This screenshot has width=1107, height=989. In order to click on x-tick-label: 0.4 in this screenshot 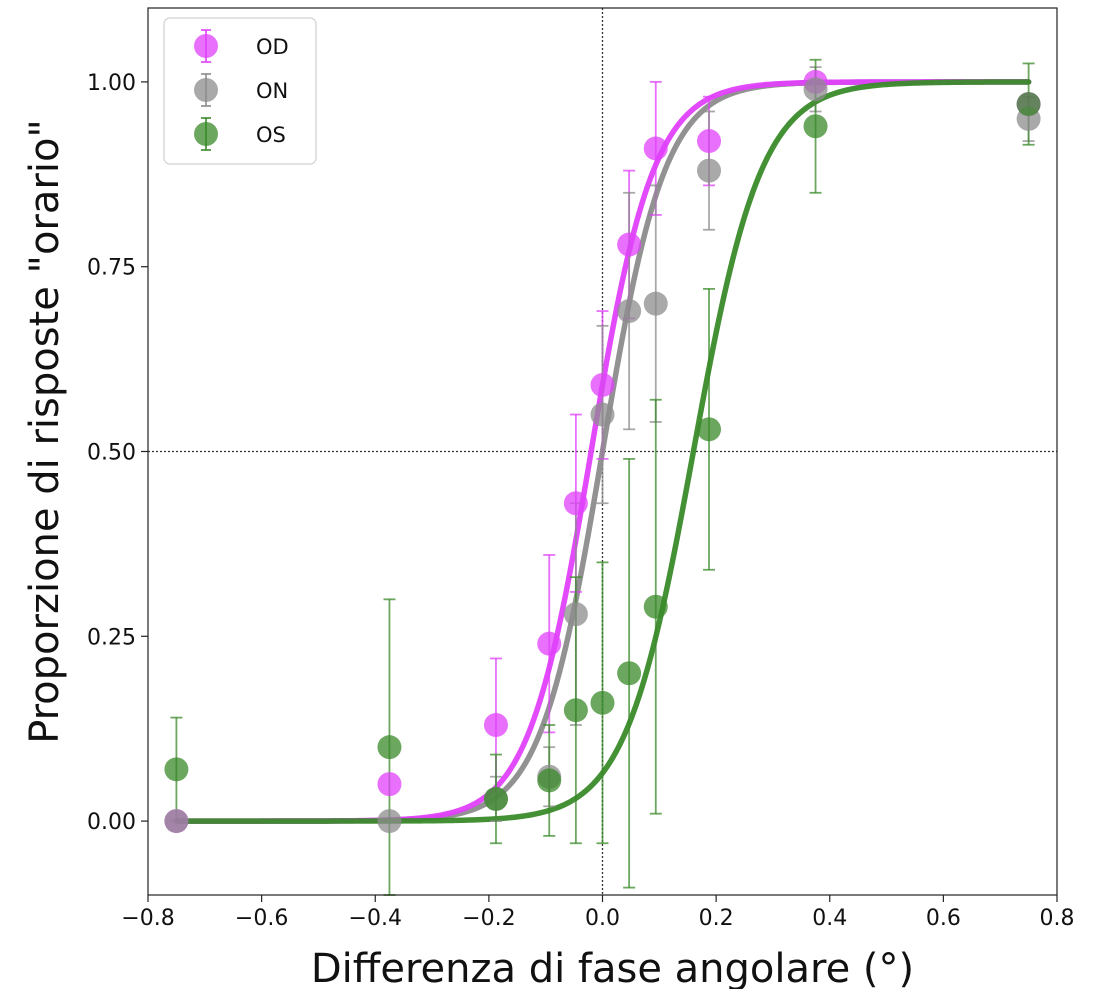, I will do `click(829, 918)`.